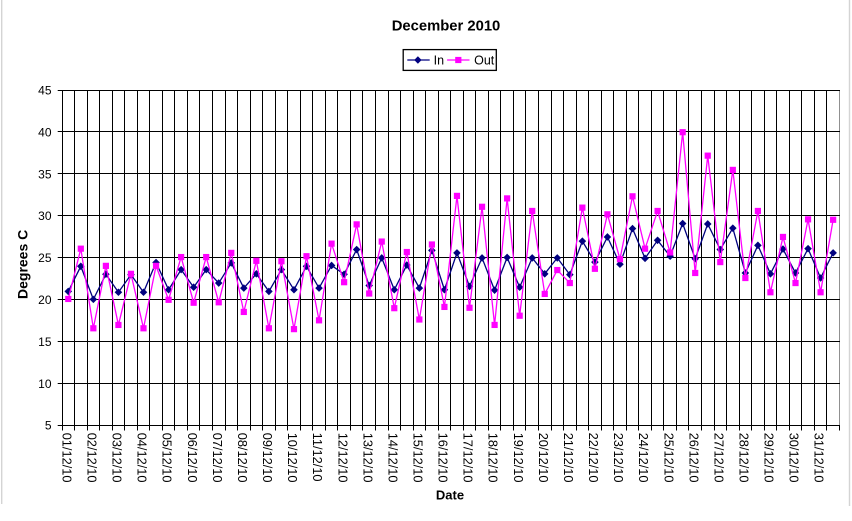 The height and width of the screenshot is (521, 852). What do you see at coordinates (769, 458) in the screenshot?
I see `svg-text: 29/12/10` at bounding box center [769, 458].